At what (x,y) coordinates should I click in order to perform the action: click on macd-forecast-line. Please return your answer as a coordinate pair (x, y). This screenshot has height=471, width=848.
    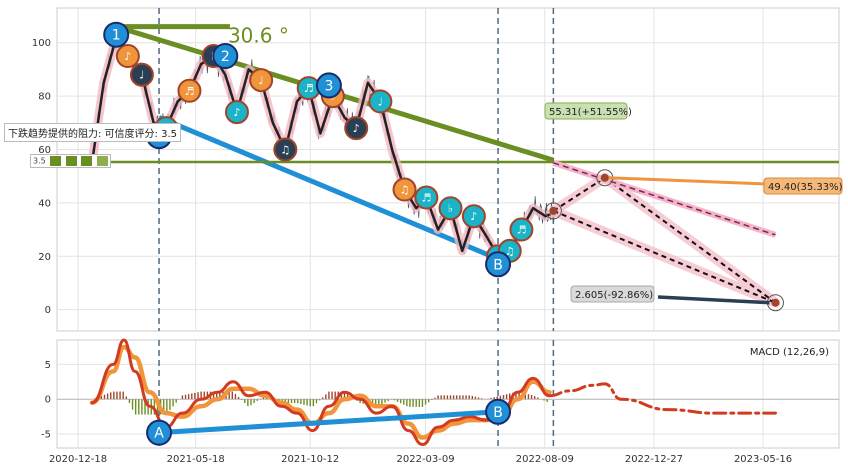
    Looking at the image, I should click on (662, 398).